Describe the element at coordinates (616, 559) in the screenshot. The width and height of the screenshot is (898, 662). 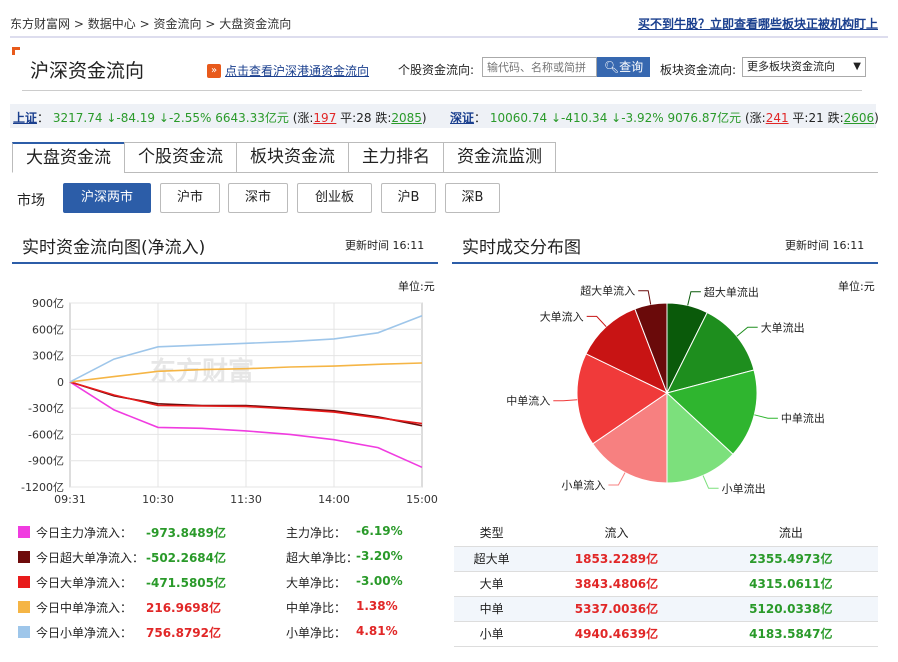
I see `table-cell-inflow: 1853.2289亿` at that location.